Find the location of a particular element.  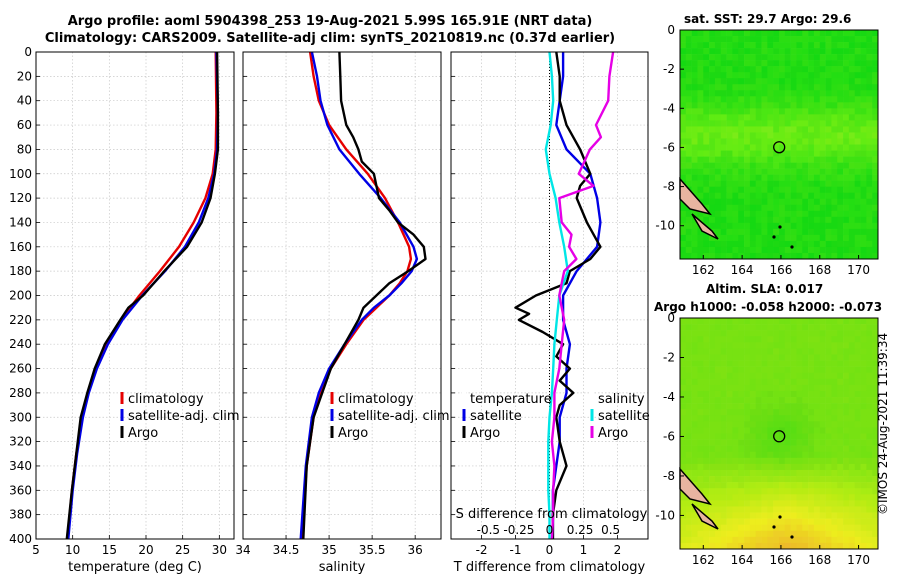

depth-tick-label: 60 is located at coordinates (24, 125).